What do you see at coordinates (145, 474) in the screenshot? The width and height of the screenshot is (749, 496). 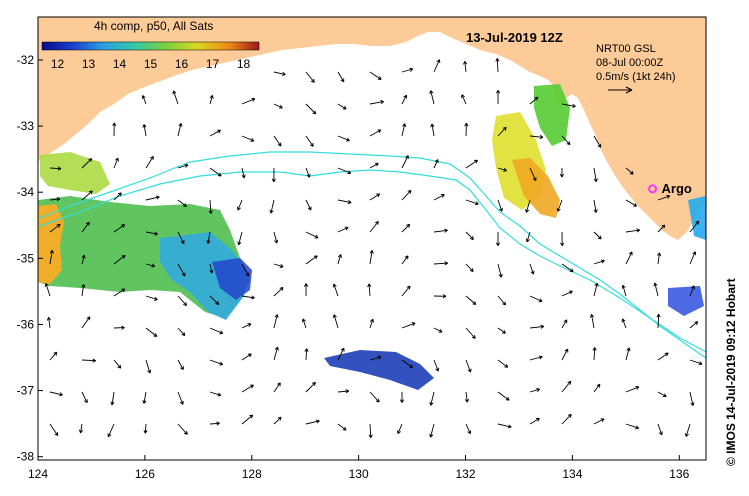 I see `x-tick-label: 126` at bounding box center [145, 474].